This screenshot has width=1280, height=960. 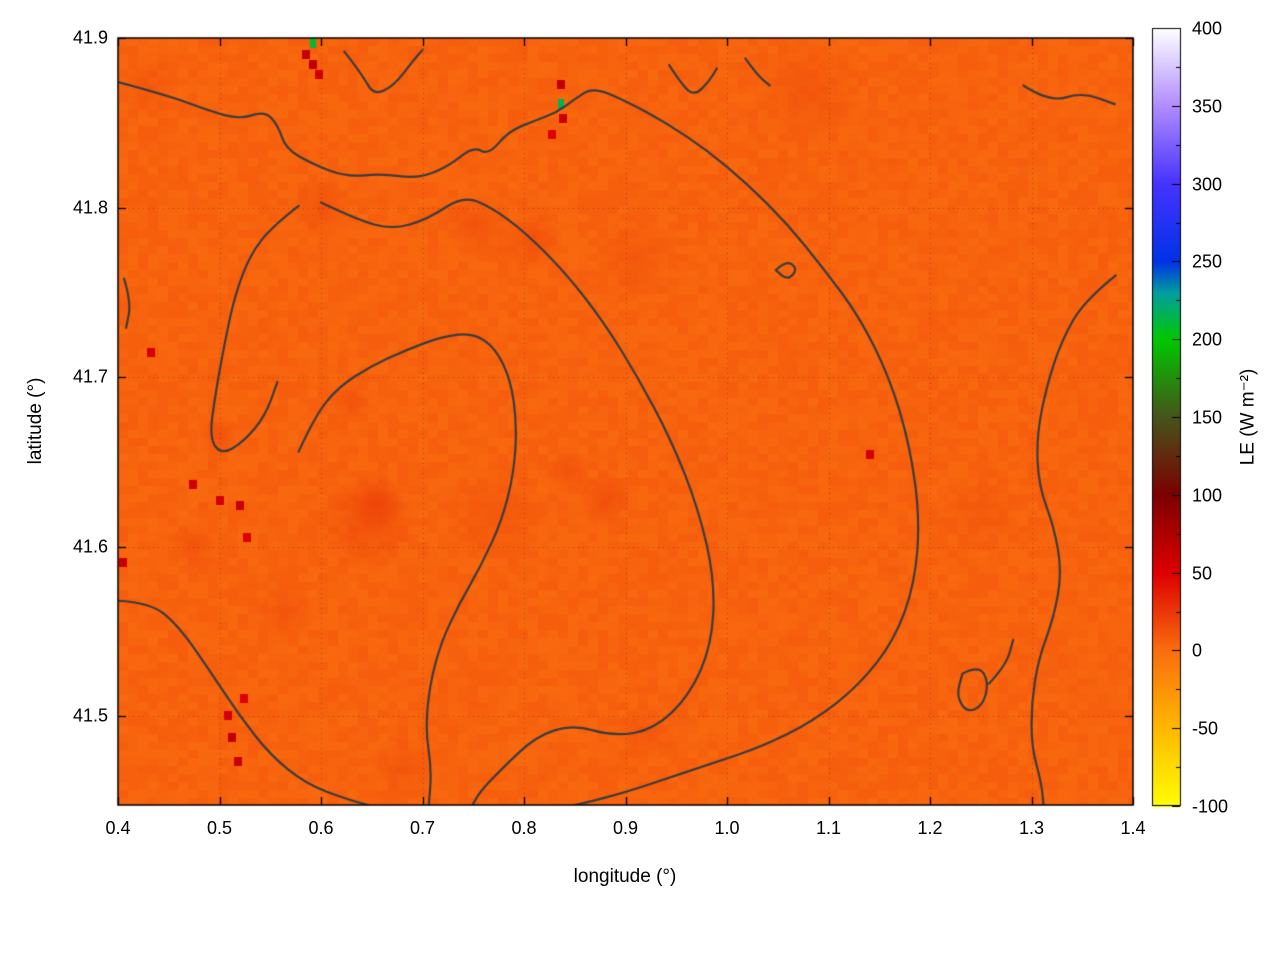 What do you see at coordinates (90, 715) in the screenshot?
I see `y-tick-label: 41.5` at bounding box center [90, 715].